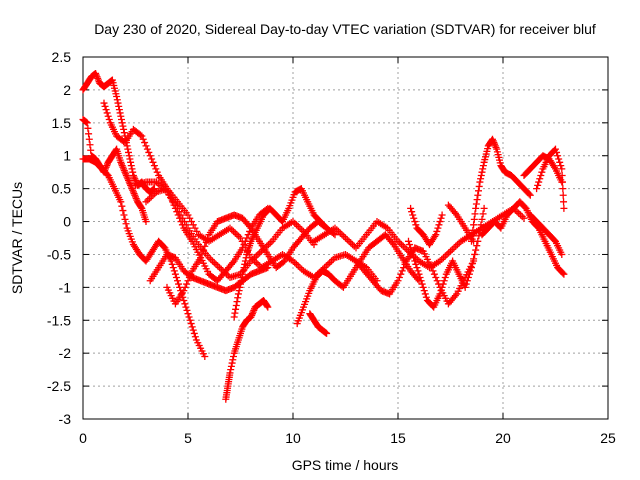  What do you see at coordinates (345, 465) in the screenshot?
I see `x-axis-label: GPS time / hours` at bounding box center [345, 465].